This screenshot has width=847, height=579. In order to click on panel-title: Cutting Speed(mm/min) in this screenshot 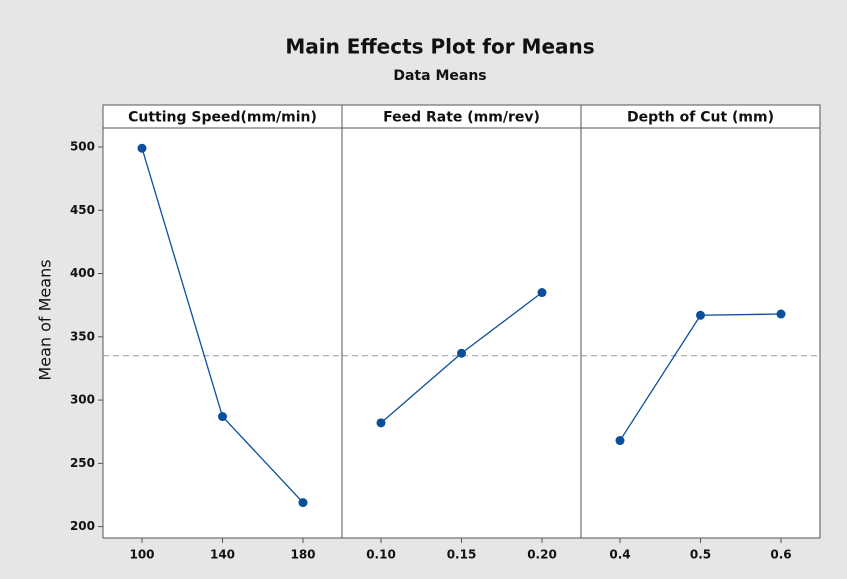, I will do `click(222, 118)`.